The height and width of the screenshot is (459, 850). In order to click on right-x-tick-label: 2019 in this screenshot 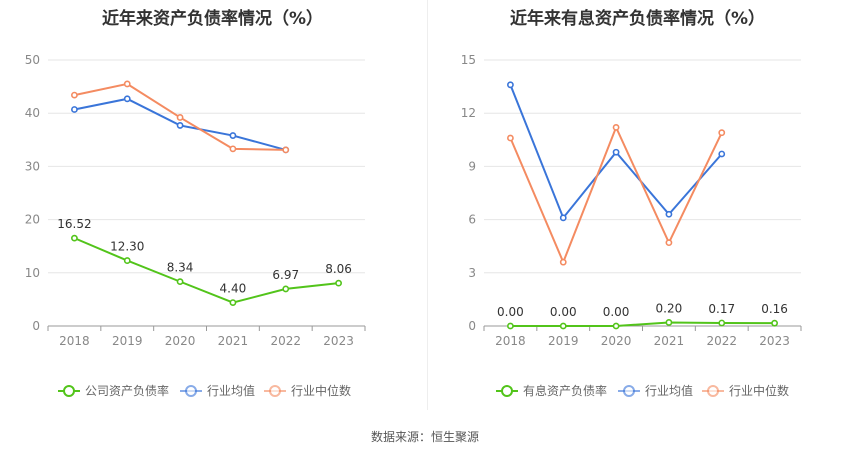, I will do `click(563, 341)`.